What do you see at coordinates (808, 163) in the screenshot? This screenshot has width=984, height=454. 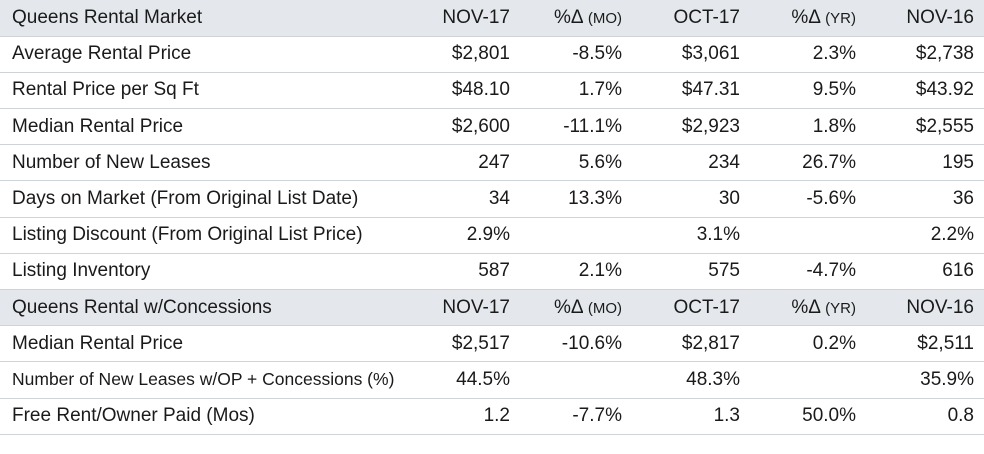 I see `cell-pct-yr: 26.7%` at bounding box center [808, 163].